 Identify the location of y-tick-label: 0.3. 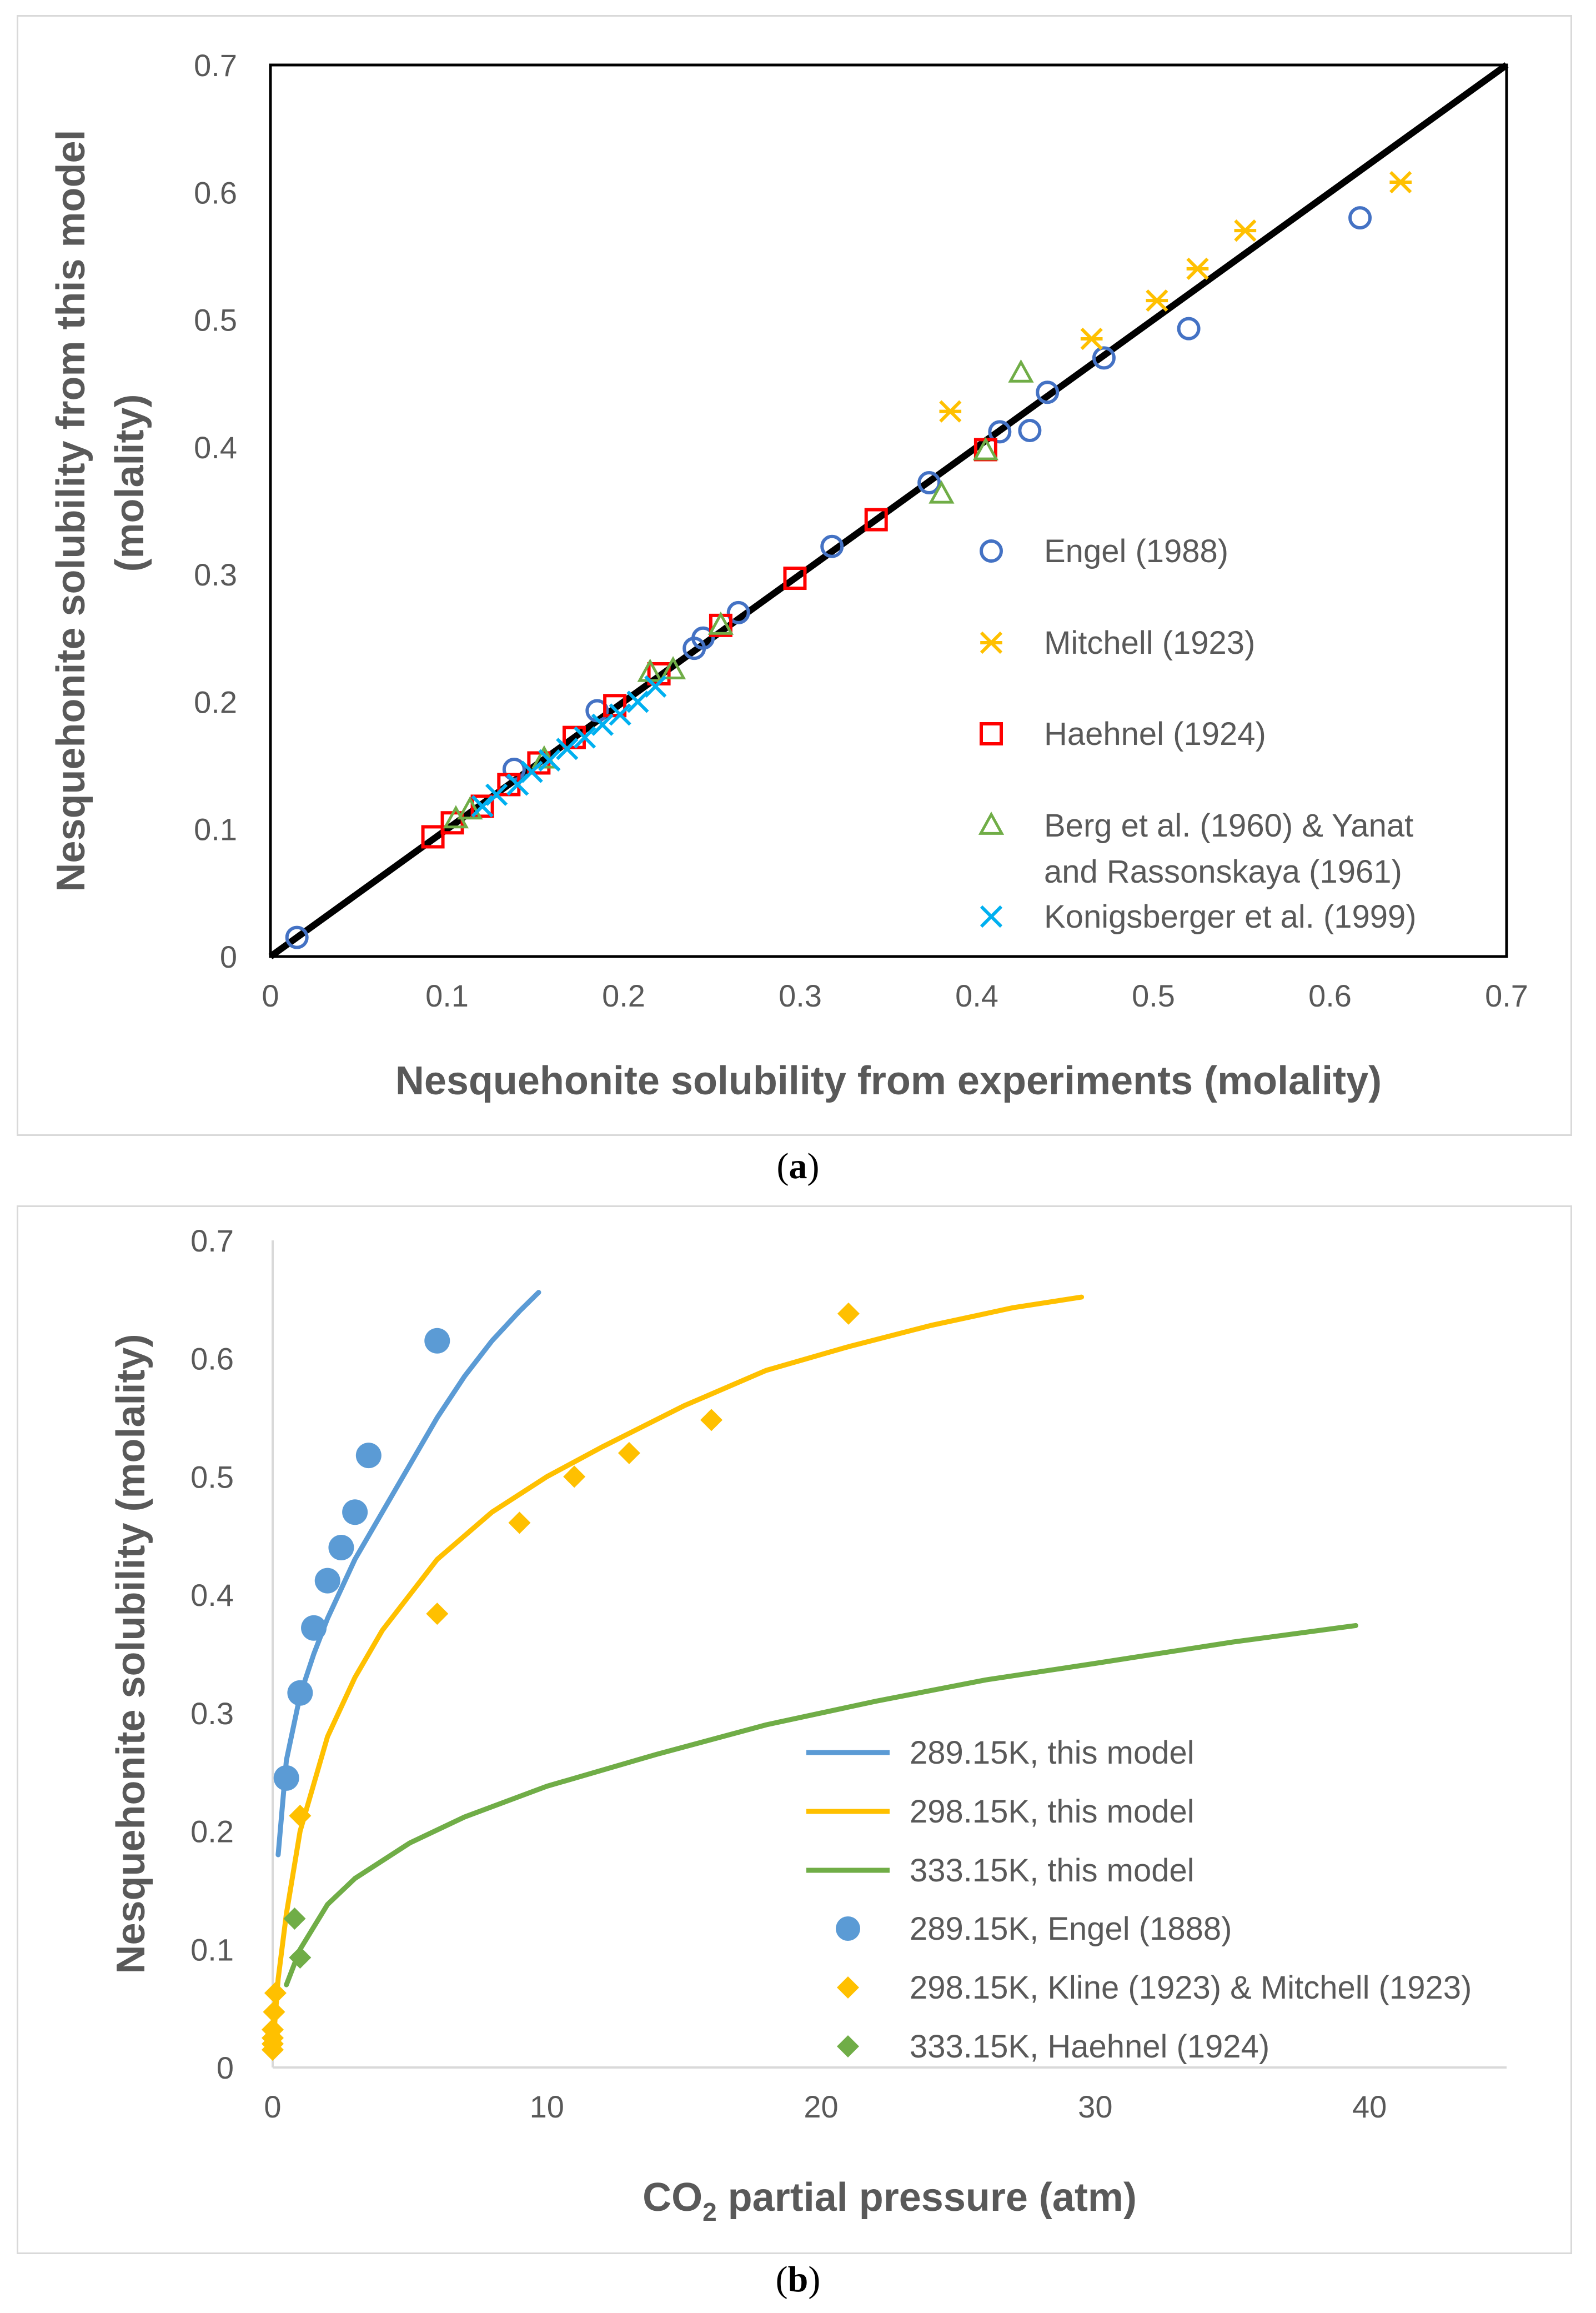
(212, 1713).